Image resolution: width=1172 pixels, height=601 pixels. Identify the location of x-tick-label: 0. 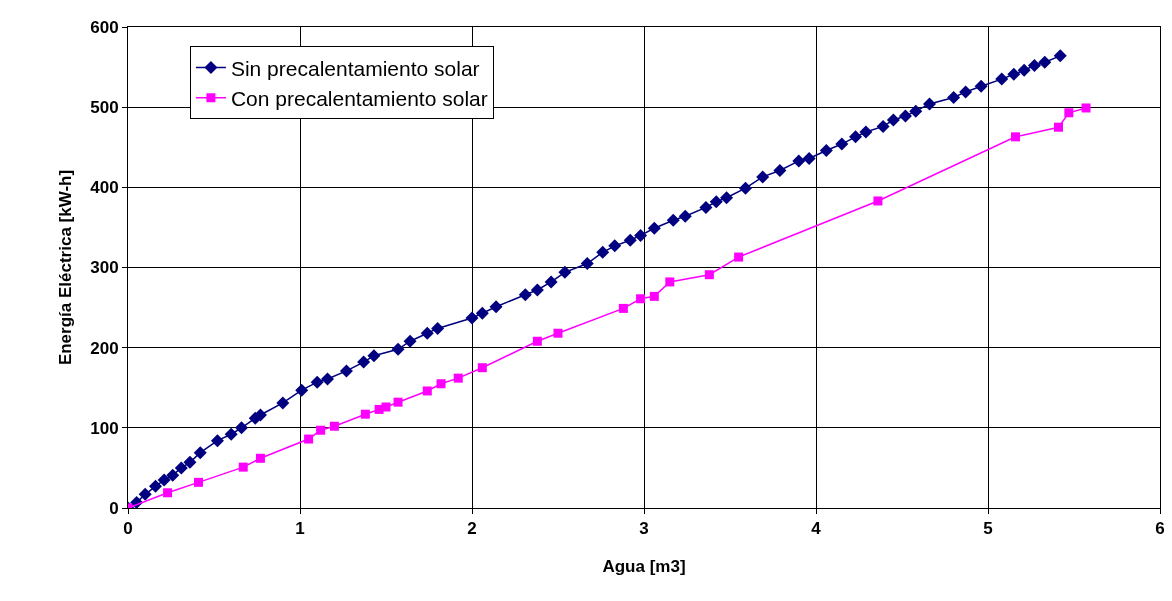
(128, 529).